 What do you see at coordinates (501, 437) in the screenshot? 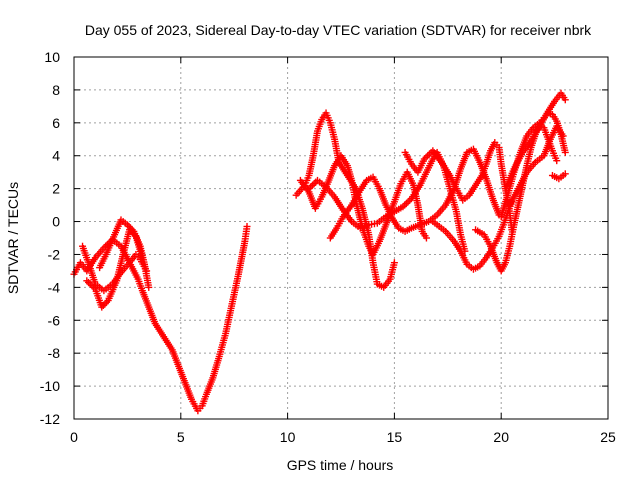
I see `x-tick-label: 20` at bounding box center [501, 437].